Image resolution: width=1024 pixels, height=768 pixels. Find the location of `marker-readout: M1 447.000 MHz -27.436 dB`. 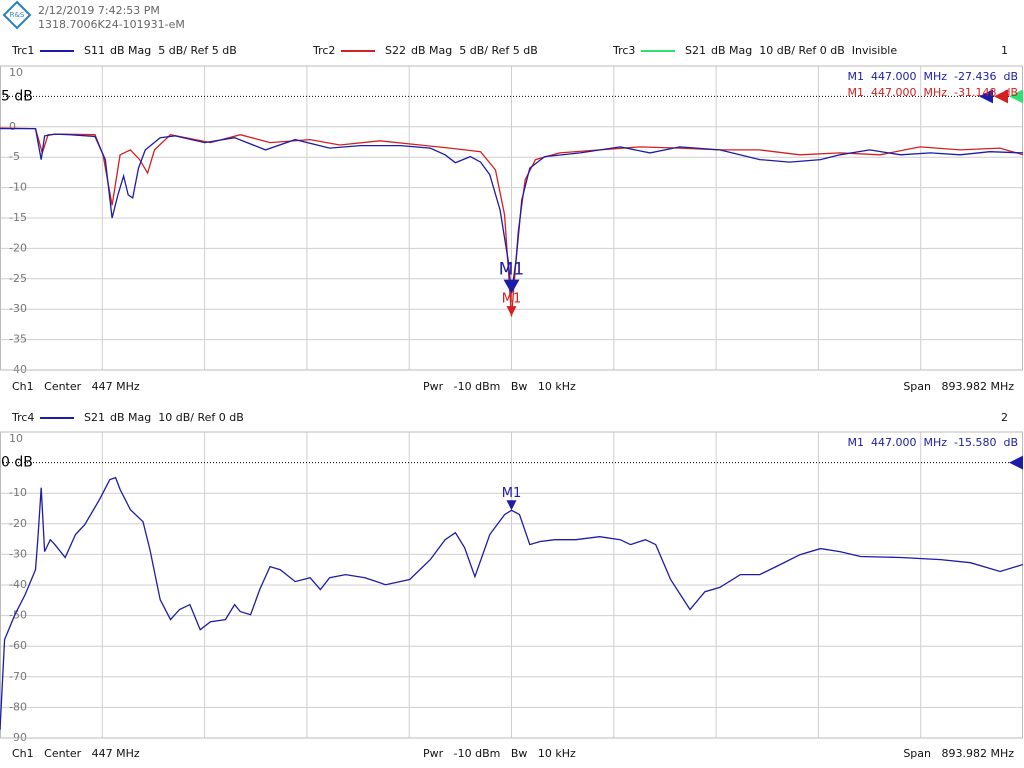

marker-readout: M1 447.000 MHz -27.436 dB is located at coordinates (932, 76).